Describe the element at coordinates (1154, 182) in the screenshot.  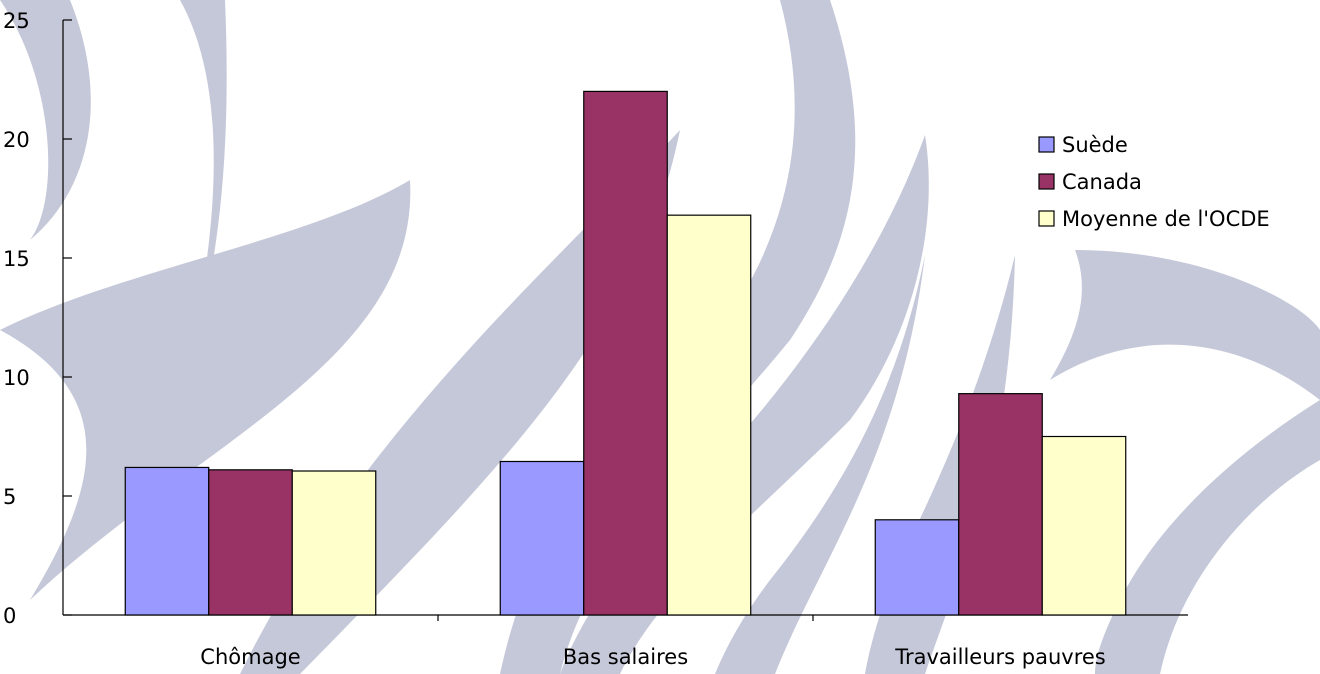
I see `legend: Suède Canada Moyenne de l'OCDE` at that location.